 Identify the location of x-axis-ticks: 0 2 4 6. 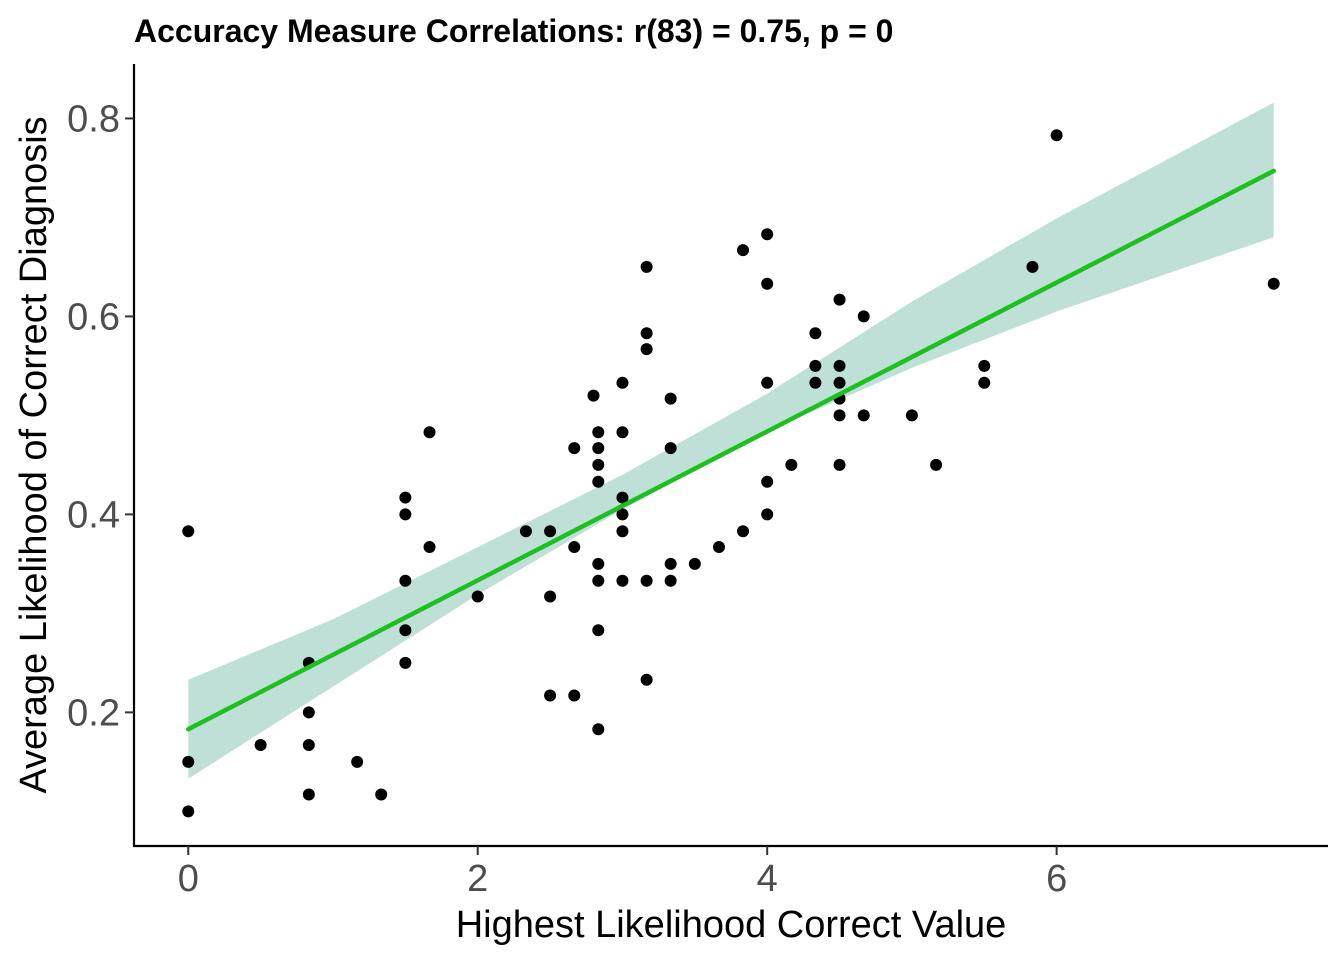
(622, 873).